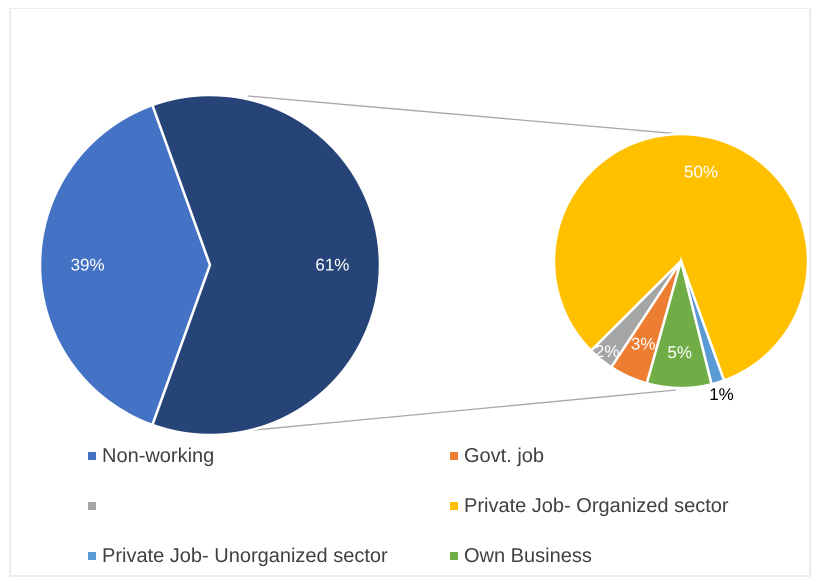  I want to click on legend-label: Govt. job, so click(504, 456).